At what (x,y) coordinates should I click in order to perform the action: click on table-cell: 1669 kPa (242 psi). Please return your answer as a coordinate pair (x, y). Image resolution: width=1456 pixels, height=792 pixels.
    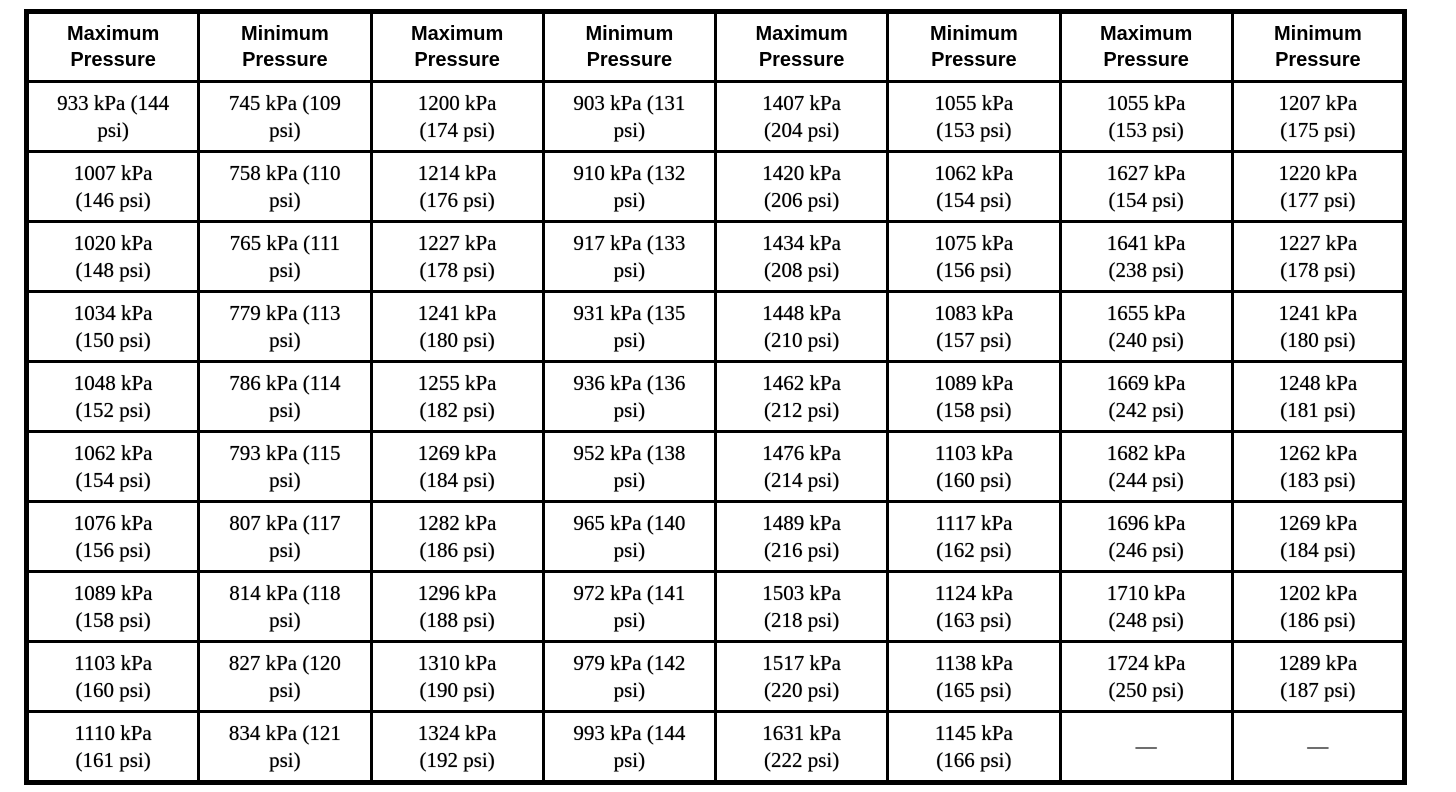
    Looking at the image, I should click on (1146, 396).